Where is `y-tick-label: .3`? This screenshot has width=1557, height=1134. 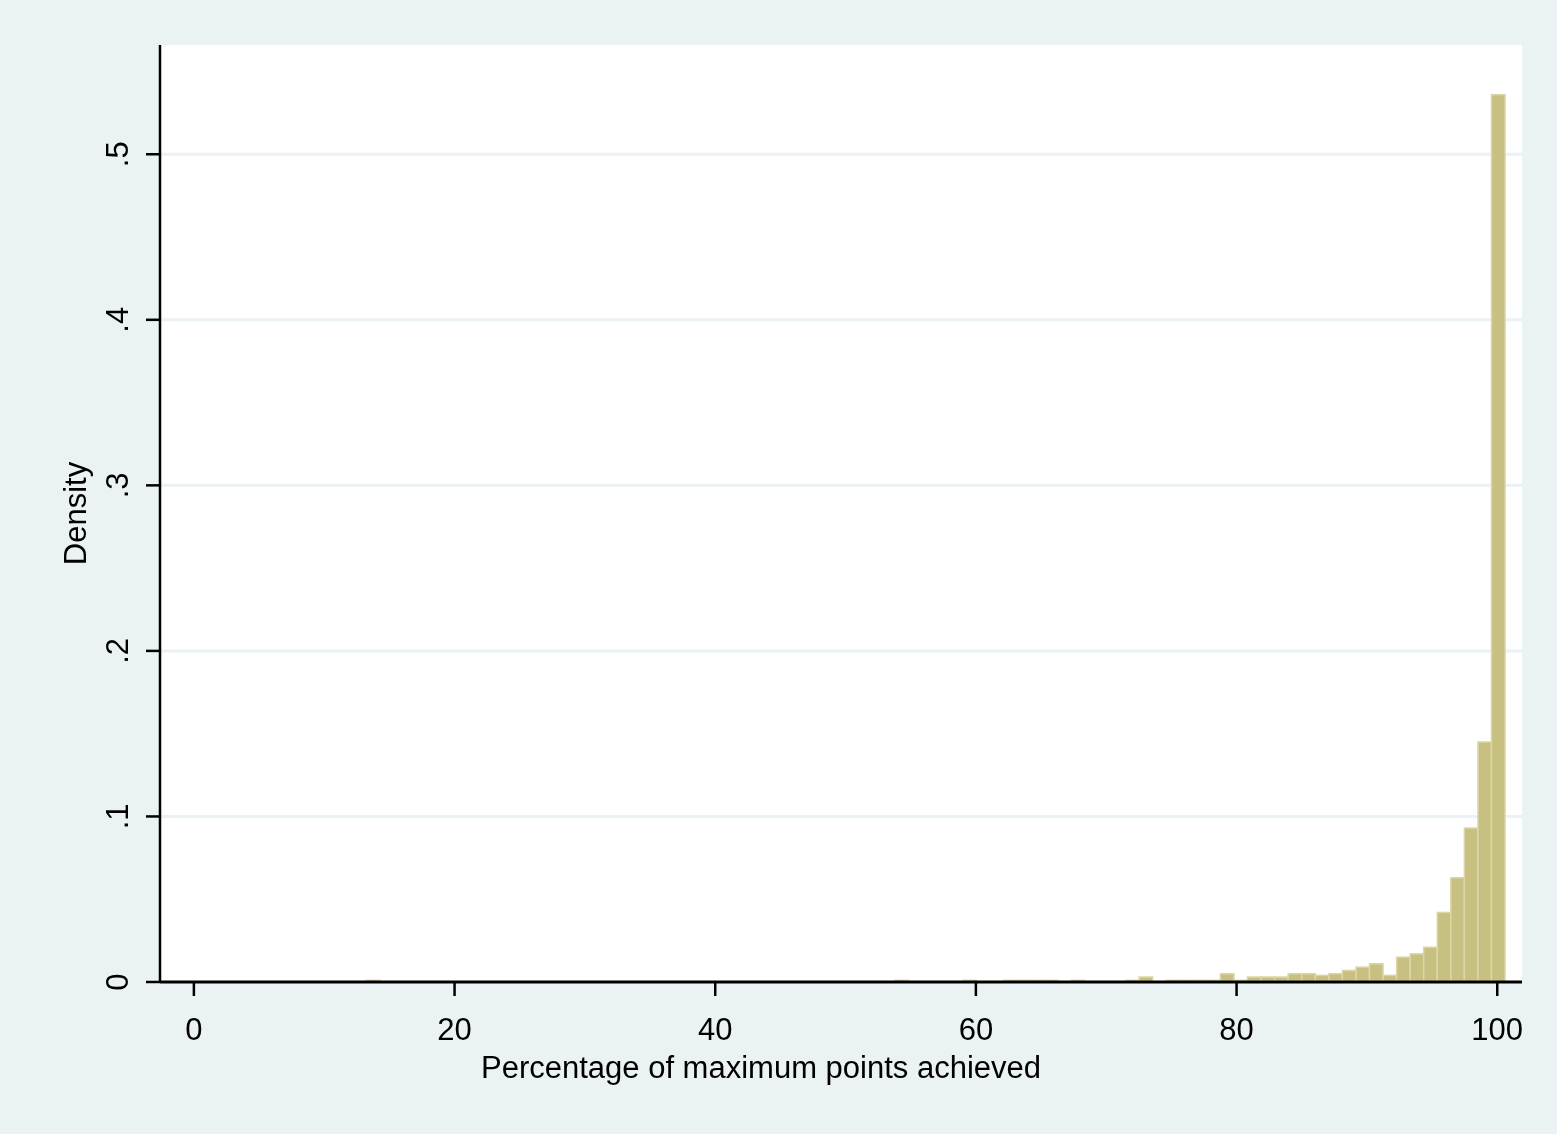
y-tick-label: .3 is located at coordinates (117, 485).